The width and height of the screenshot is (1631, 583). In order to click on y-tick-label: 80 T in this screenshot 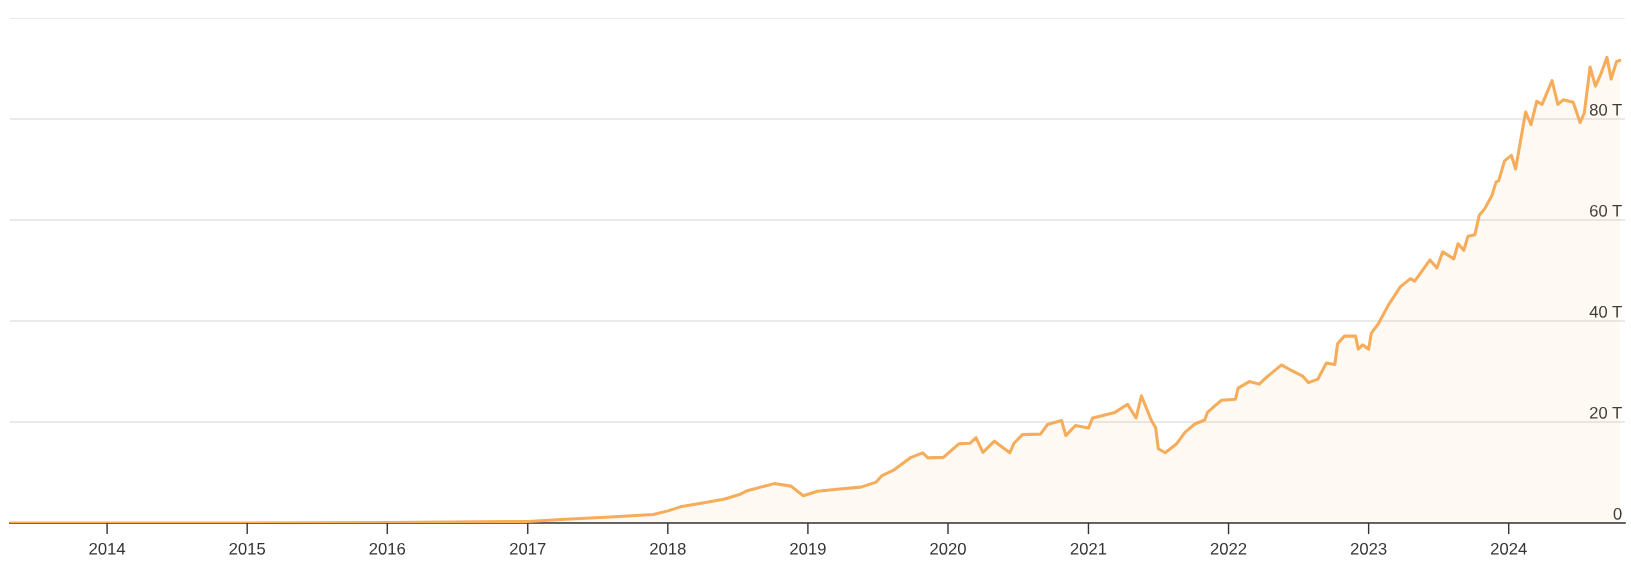, I will do `click(1605, 109)`.